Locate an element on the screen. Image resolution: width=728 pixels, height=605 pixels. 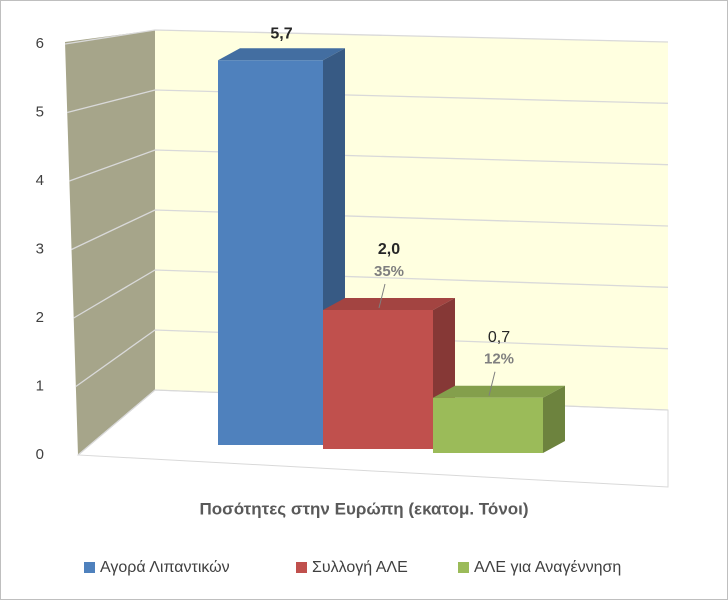
side-wall is located at coordinates (110, 242).